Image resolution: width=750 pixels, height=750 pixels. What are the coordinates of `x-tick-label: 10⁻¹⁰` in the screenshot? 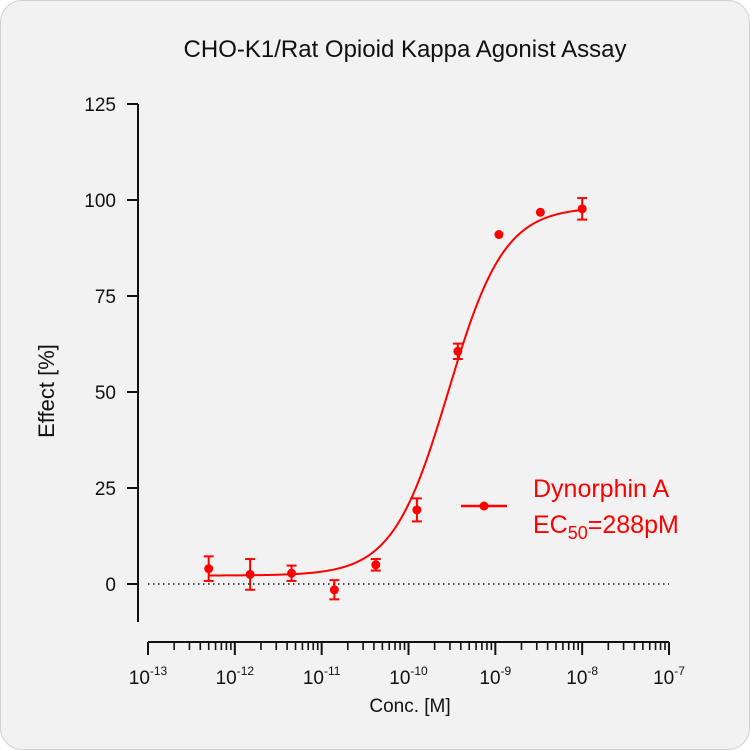 It's located at (408, 676).